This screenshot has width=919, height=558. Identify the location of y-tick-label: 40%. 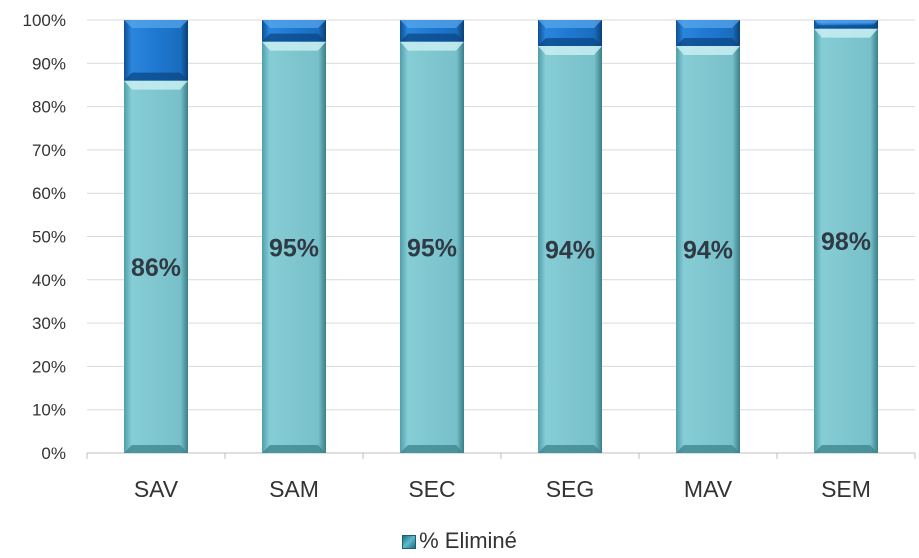
(49, 280).